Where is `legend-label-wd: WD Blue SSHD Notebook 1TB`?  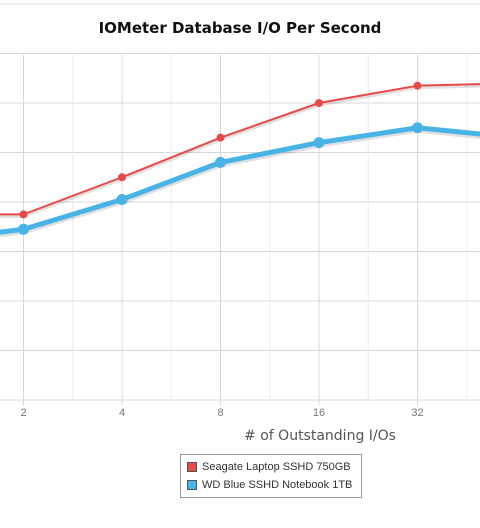 legend-label-wd: WD Blue SSHD Notebook 1TB is located at coordinates (277, 485).